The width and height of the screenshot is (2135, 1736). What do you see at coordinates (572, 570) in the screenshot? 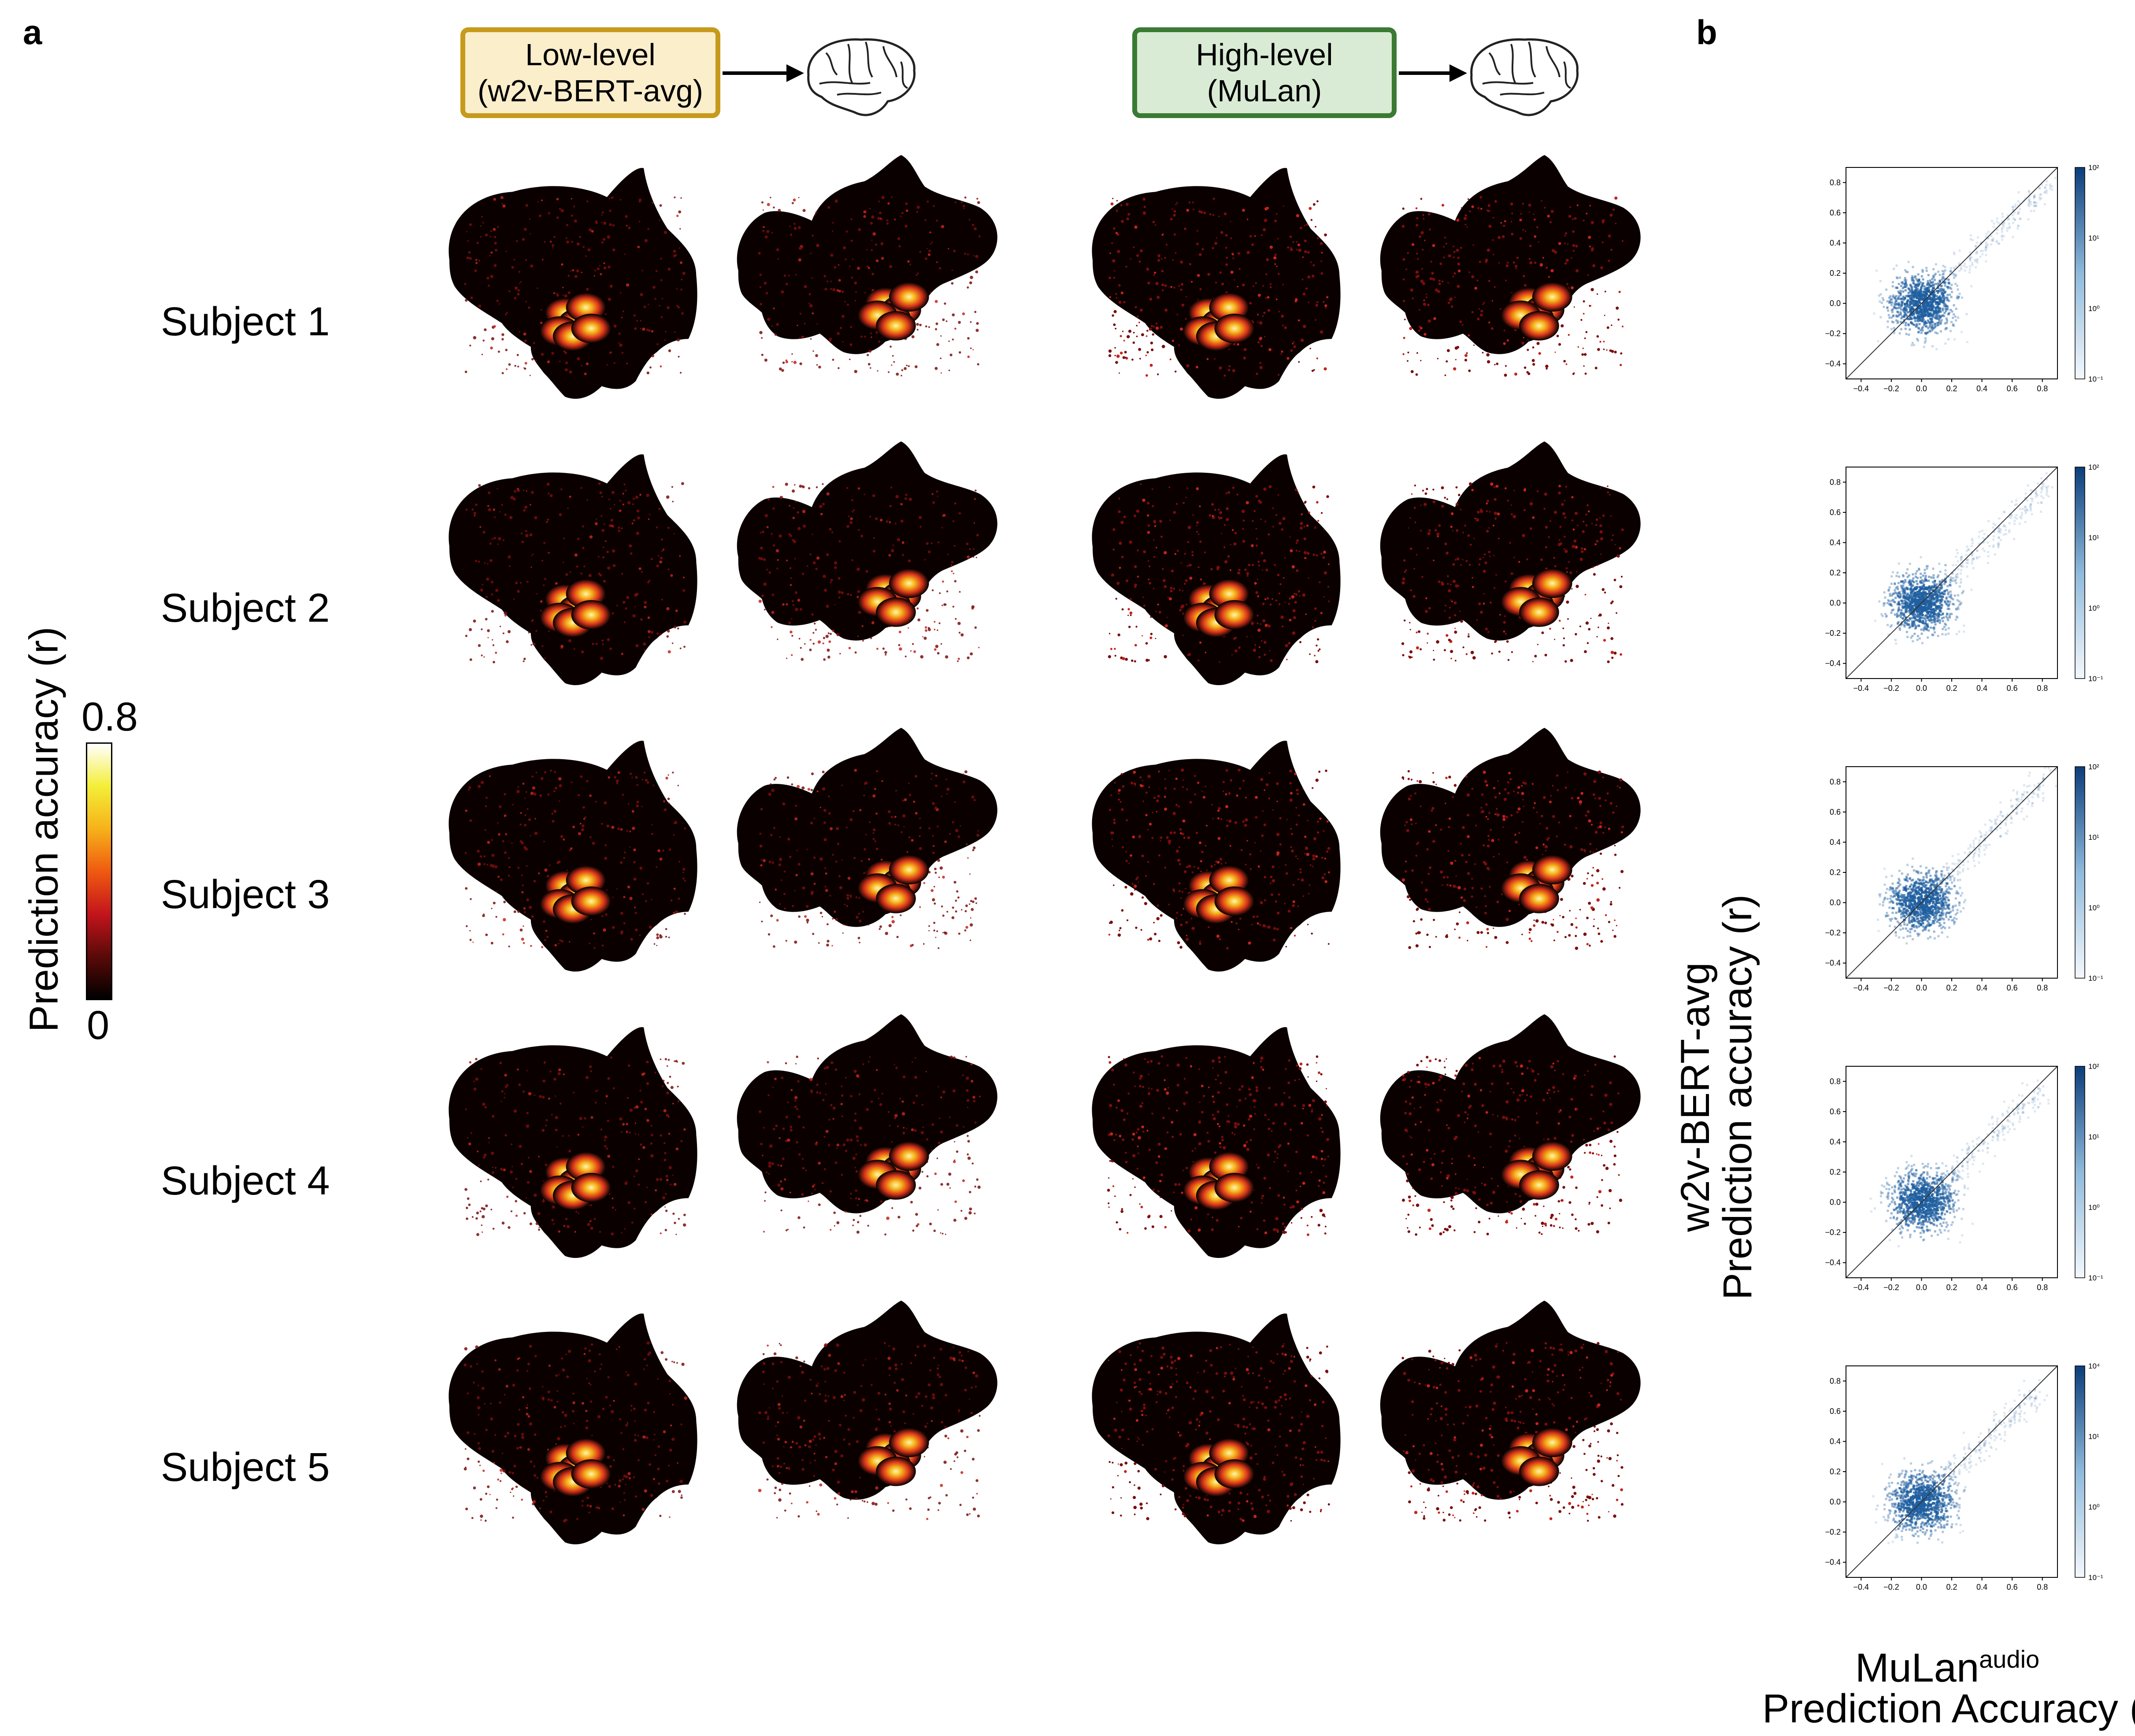
I see `left-hemisphere` at bounding box center [572, 570].